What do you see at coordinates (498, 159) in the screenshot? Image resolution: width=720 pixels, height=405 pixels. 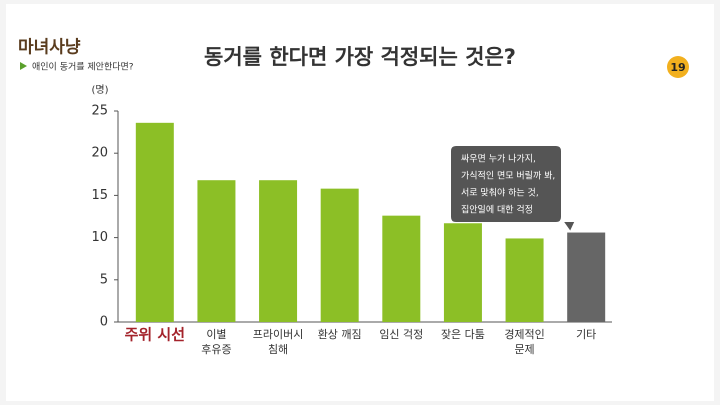 I see `callout-text: 싸우면 누가 나가지,` at bounding box center [498, 159].